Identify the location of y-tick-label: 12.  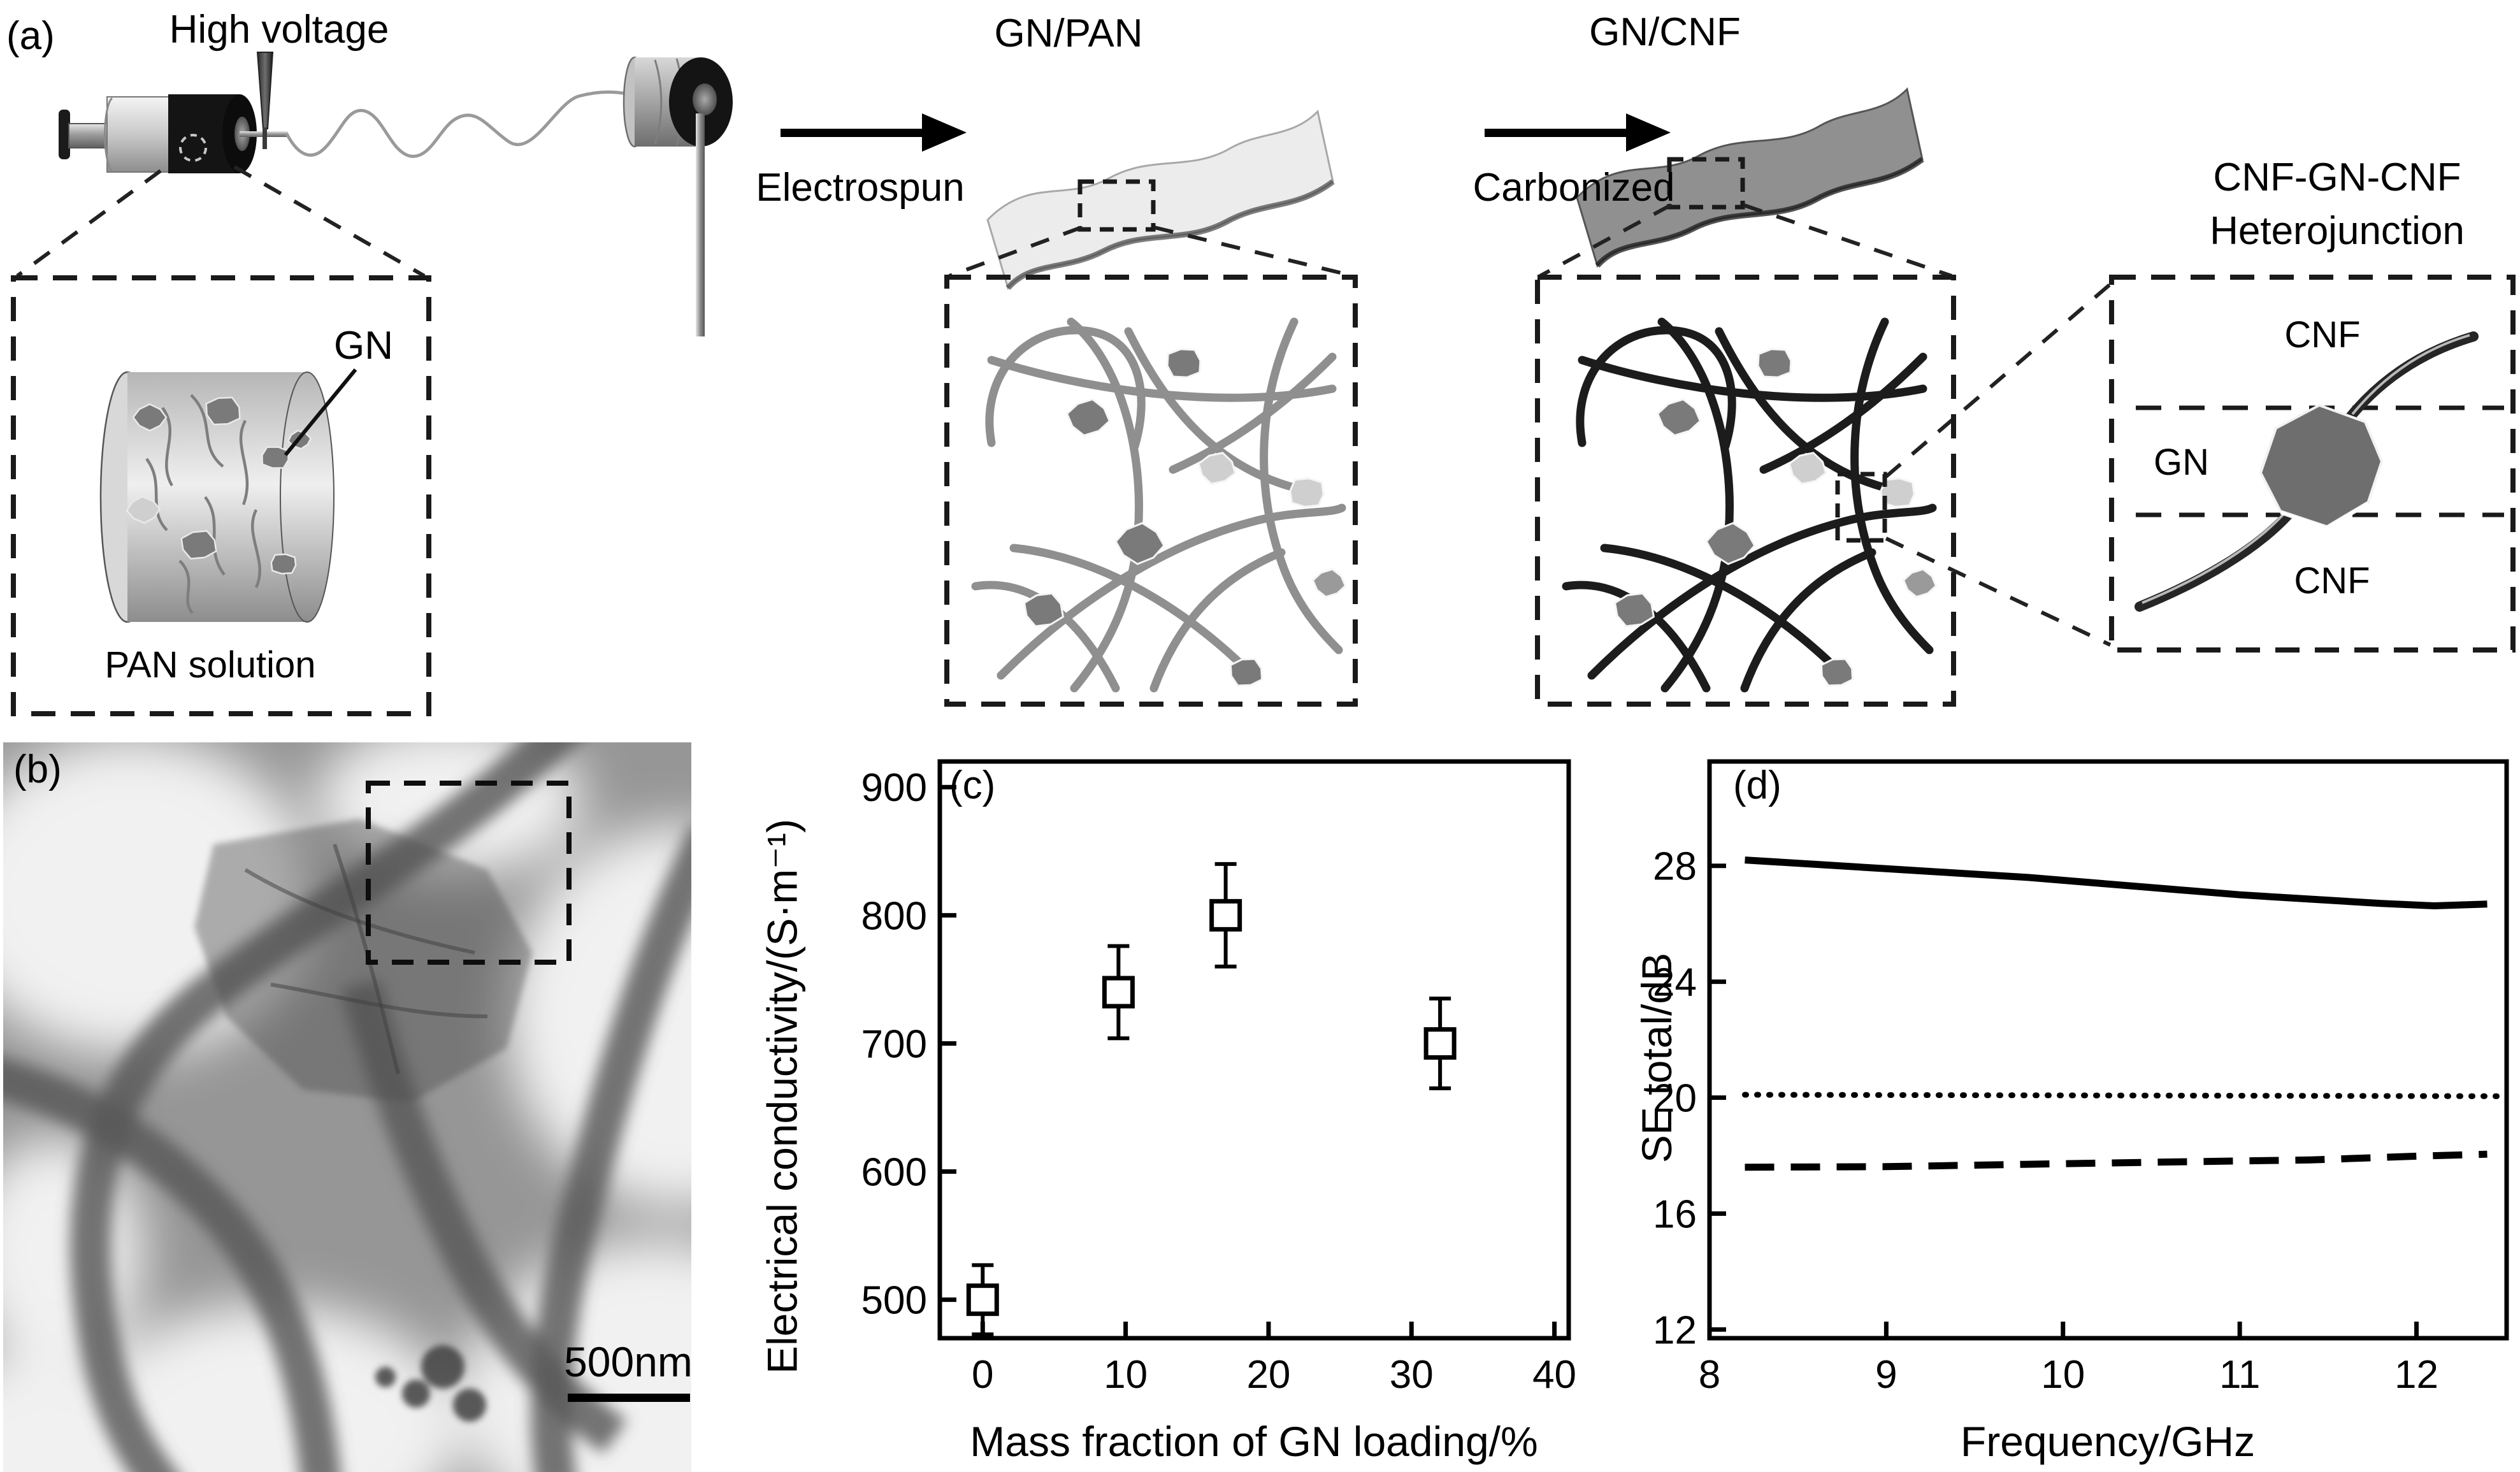
(1675, 1330).